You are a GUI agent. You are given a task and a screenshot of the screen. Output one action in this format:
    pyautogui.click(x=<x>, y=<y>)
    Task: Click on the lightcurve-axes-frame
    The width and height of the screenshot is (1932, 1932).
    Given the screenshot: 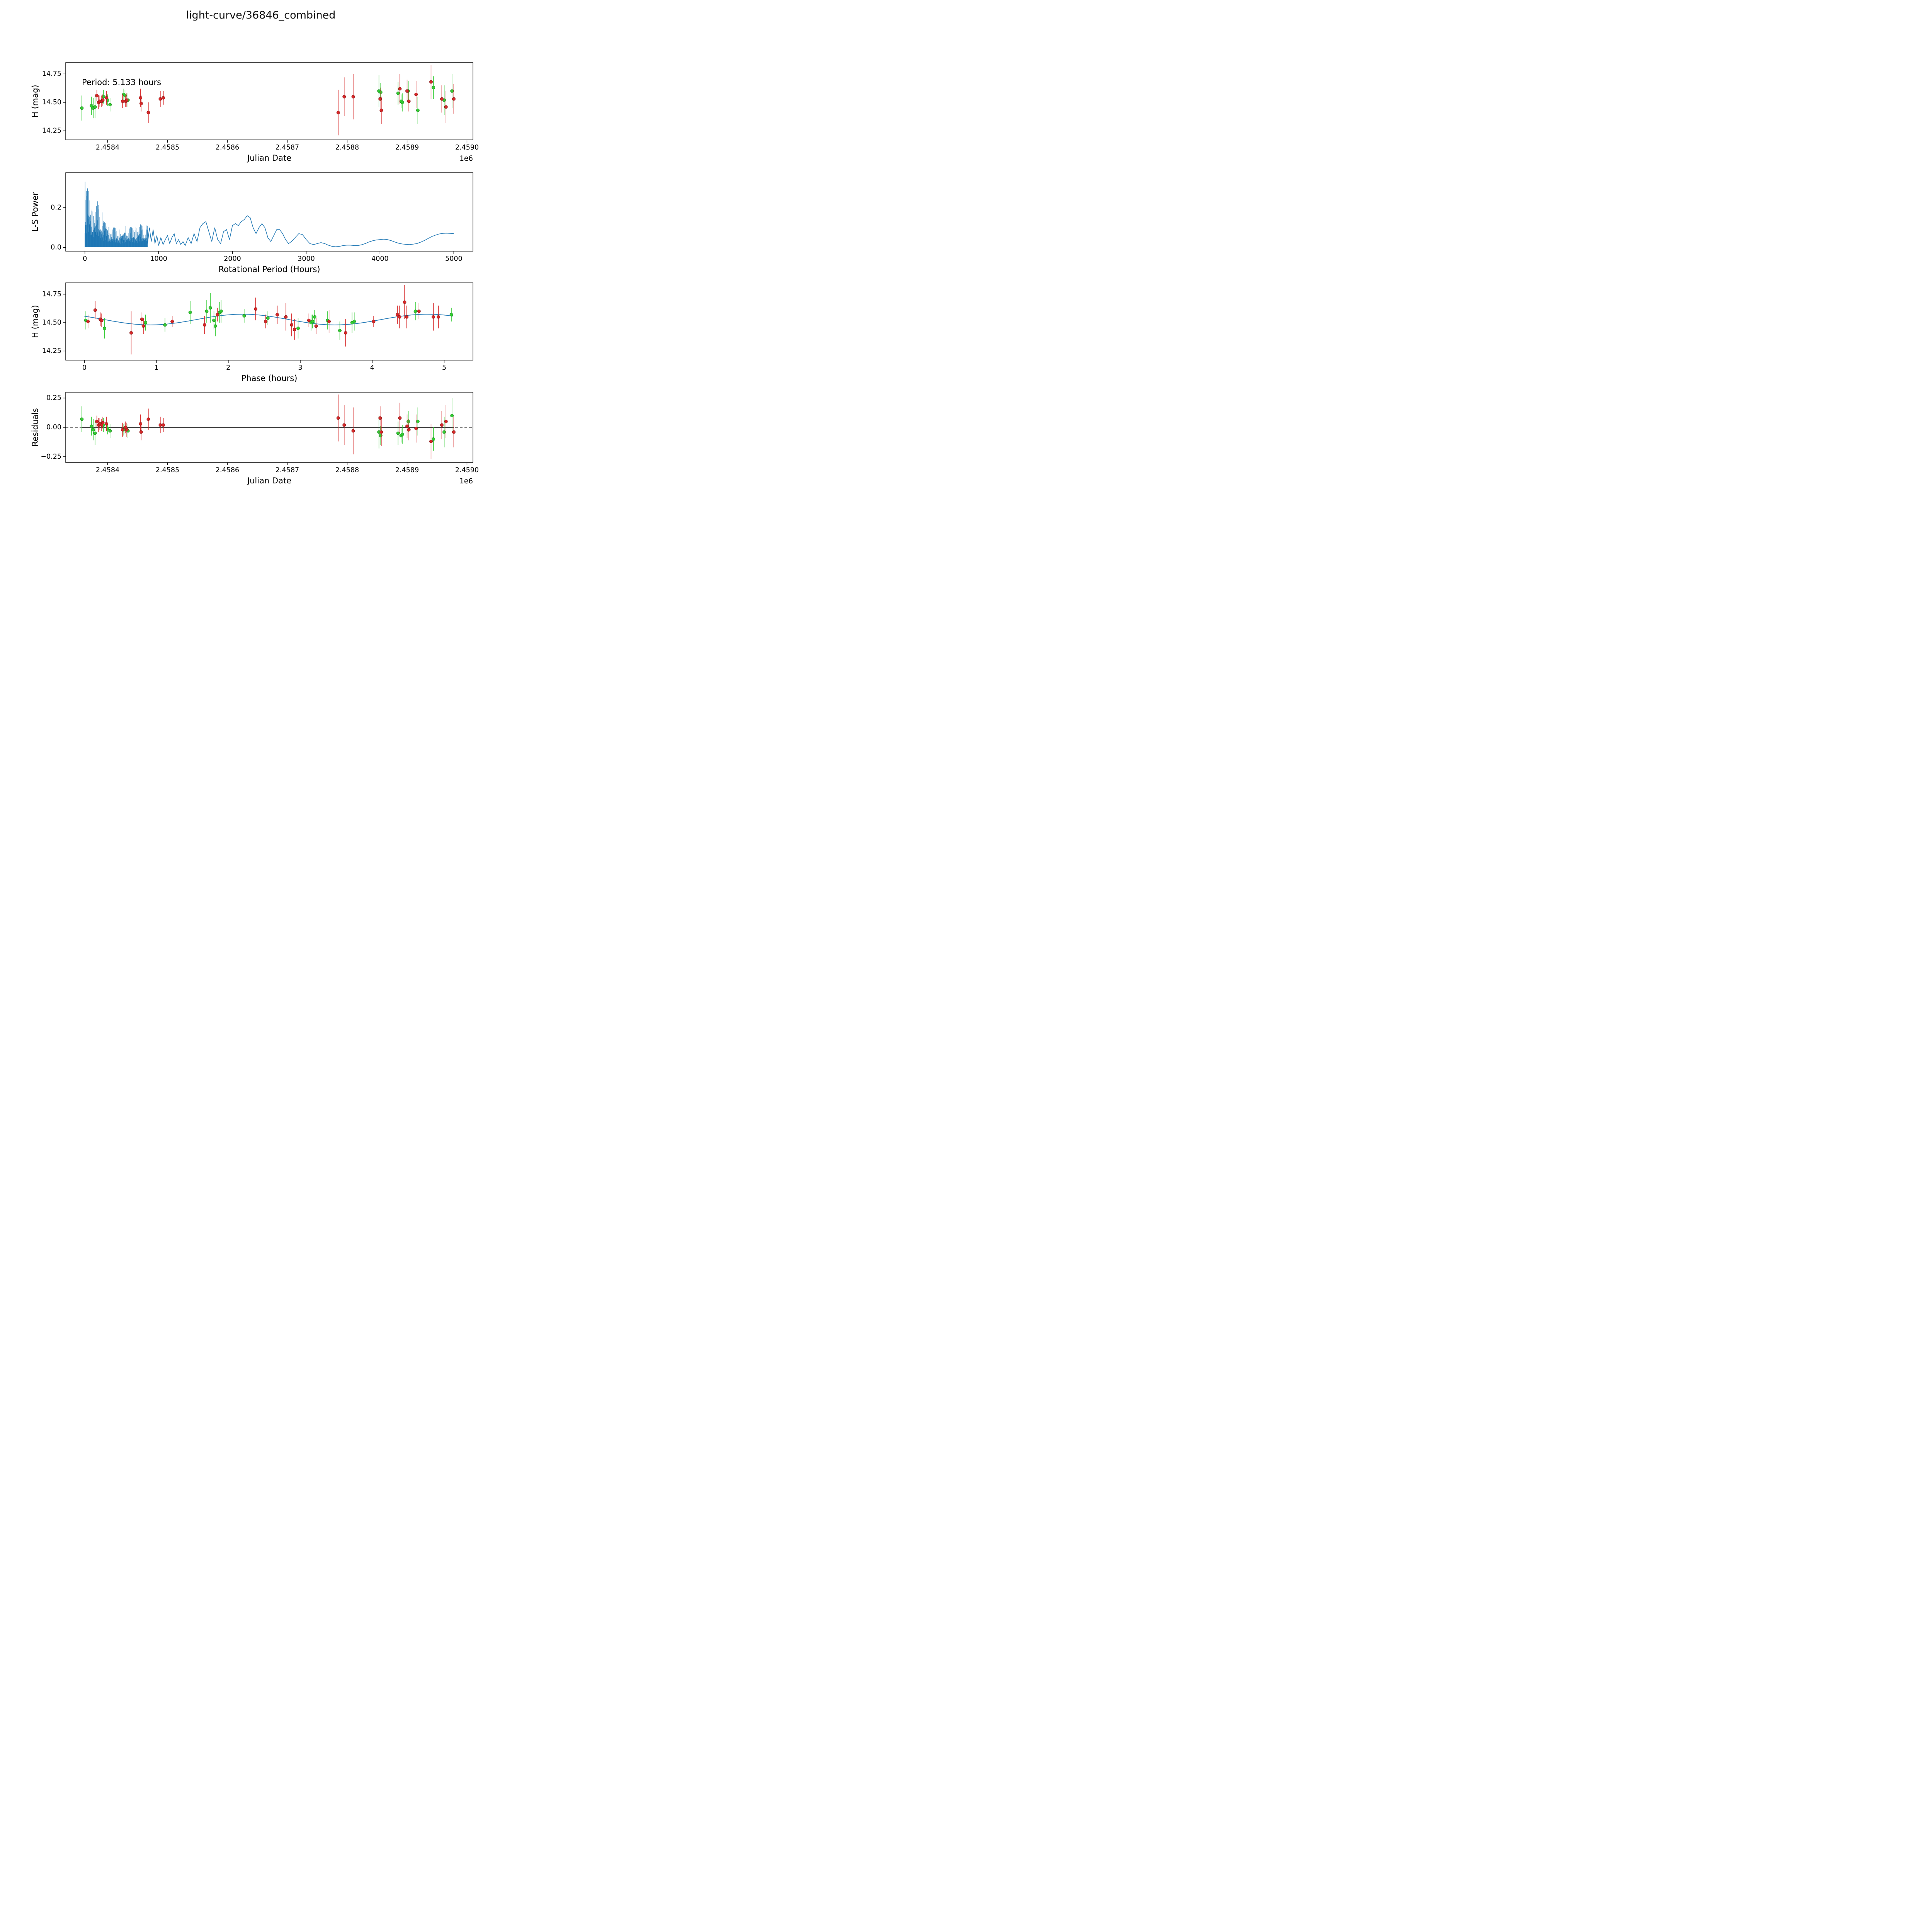 What is the action you would take?
    pyautogui.click(x=269, y=101)
    